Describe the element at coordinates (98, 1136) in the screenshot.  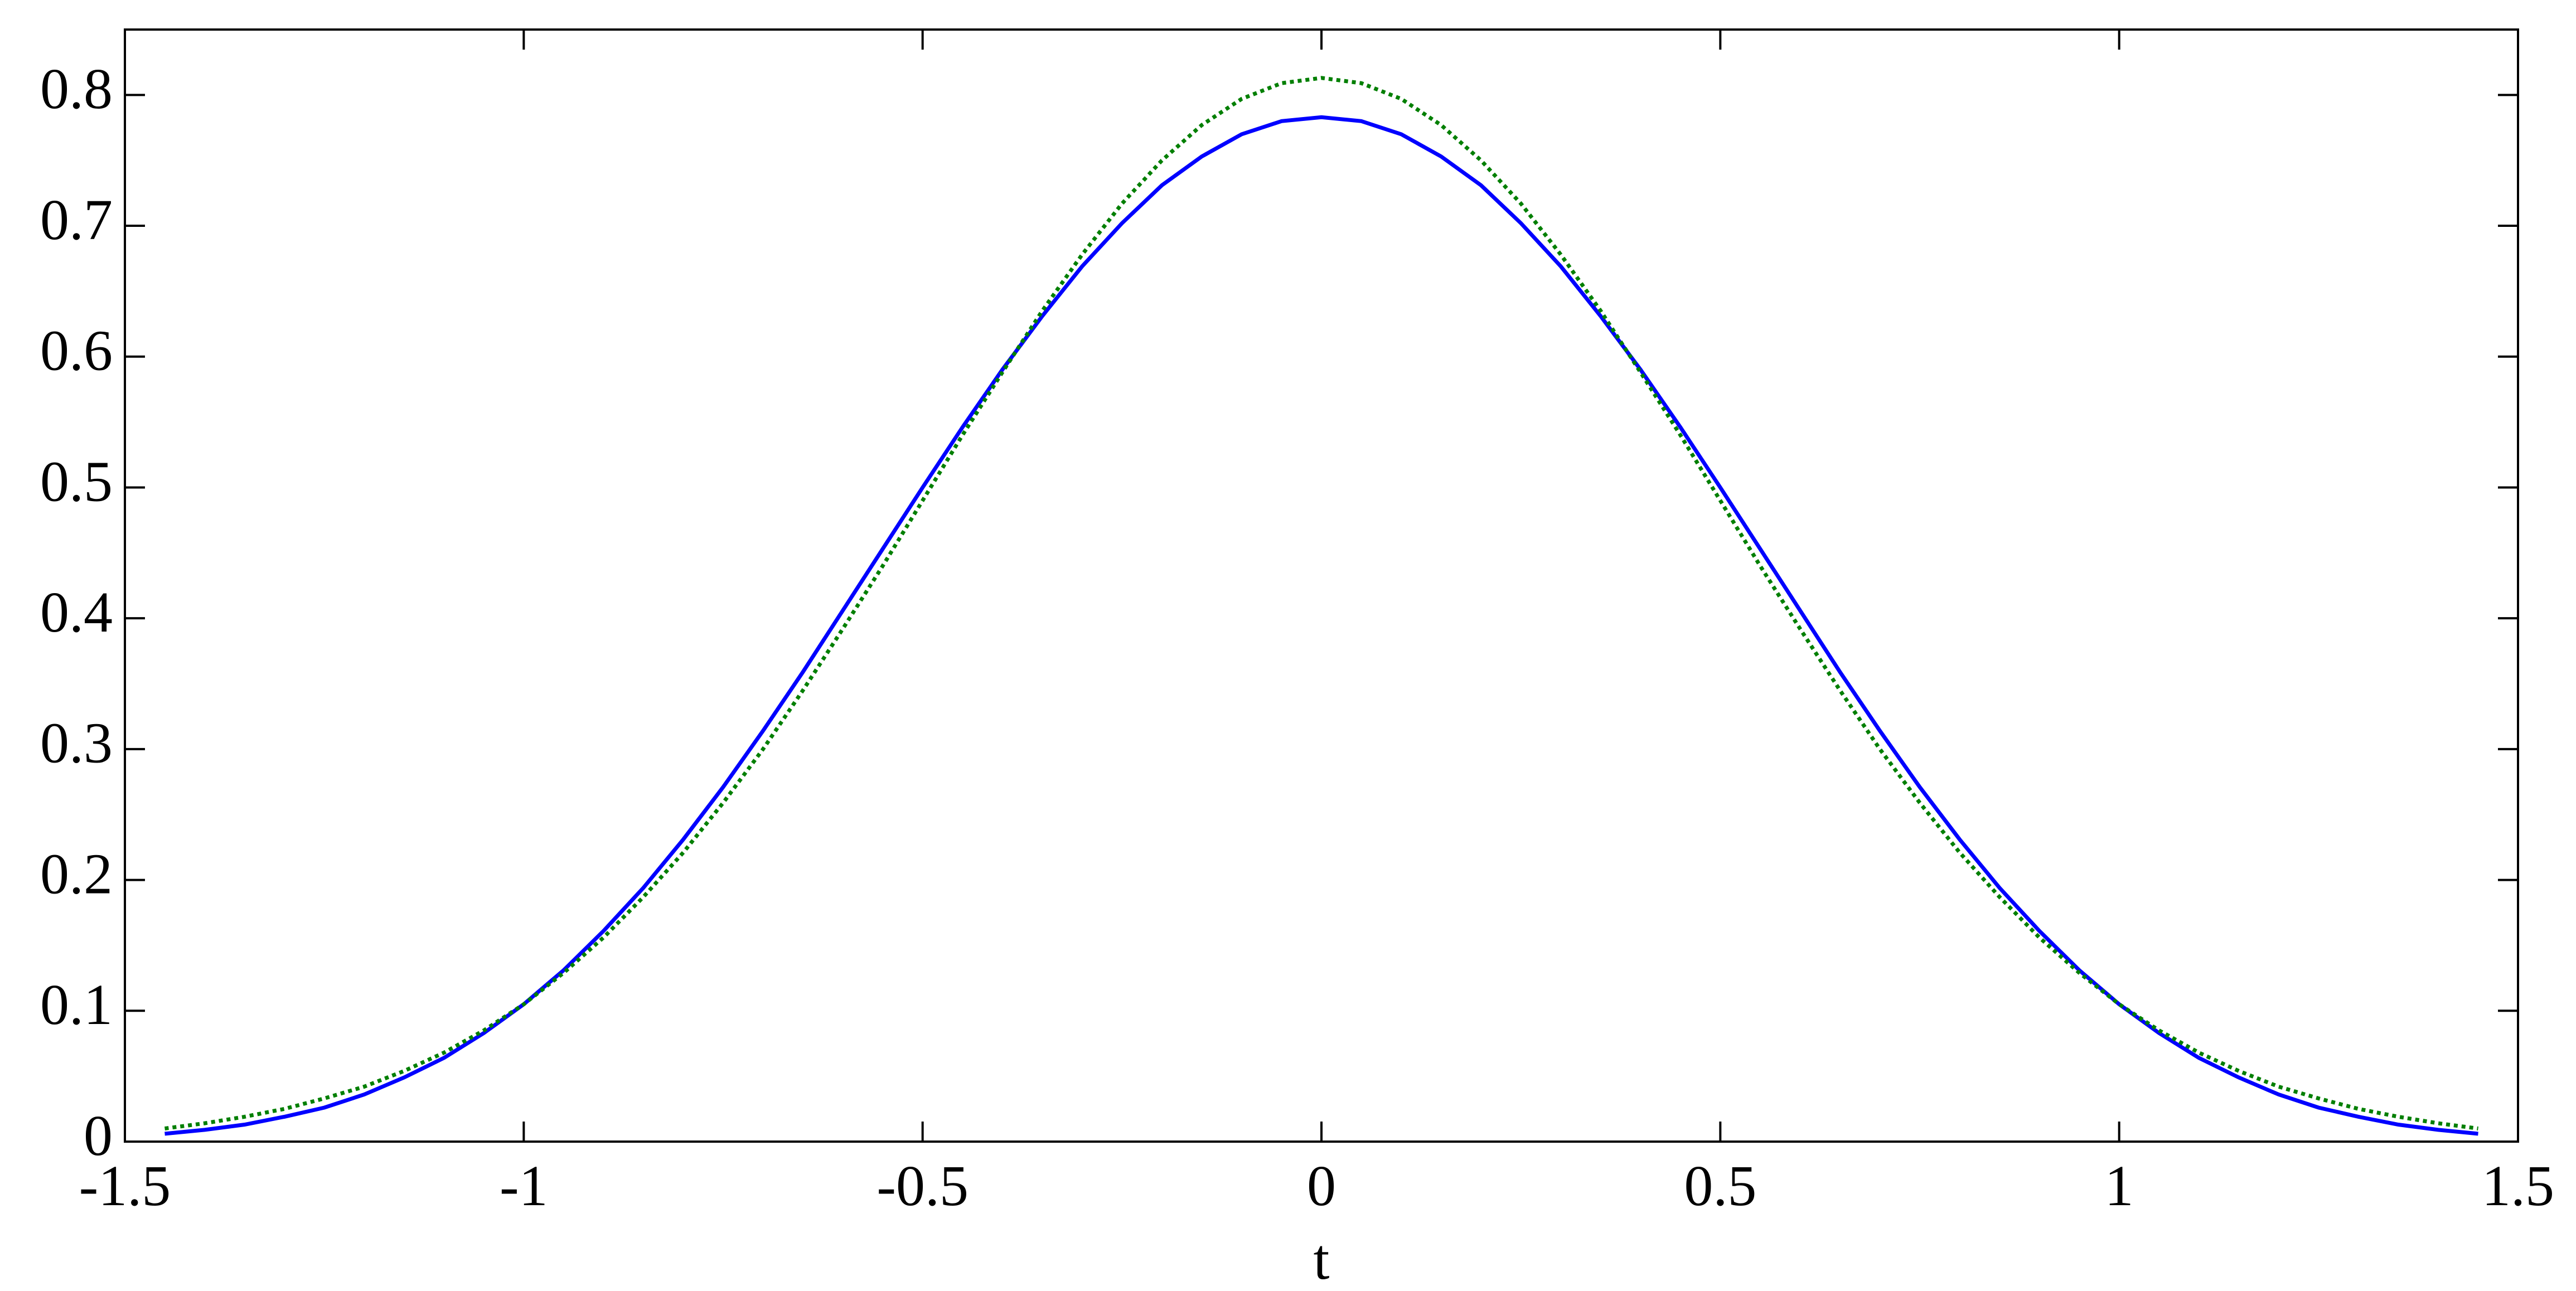
I see `y-tick-label: 0` at that location.